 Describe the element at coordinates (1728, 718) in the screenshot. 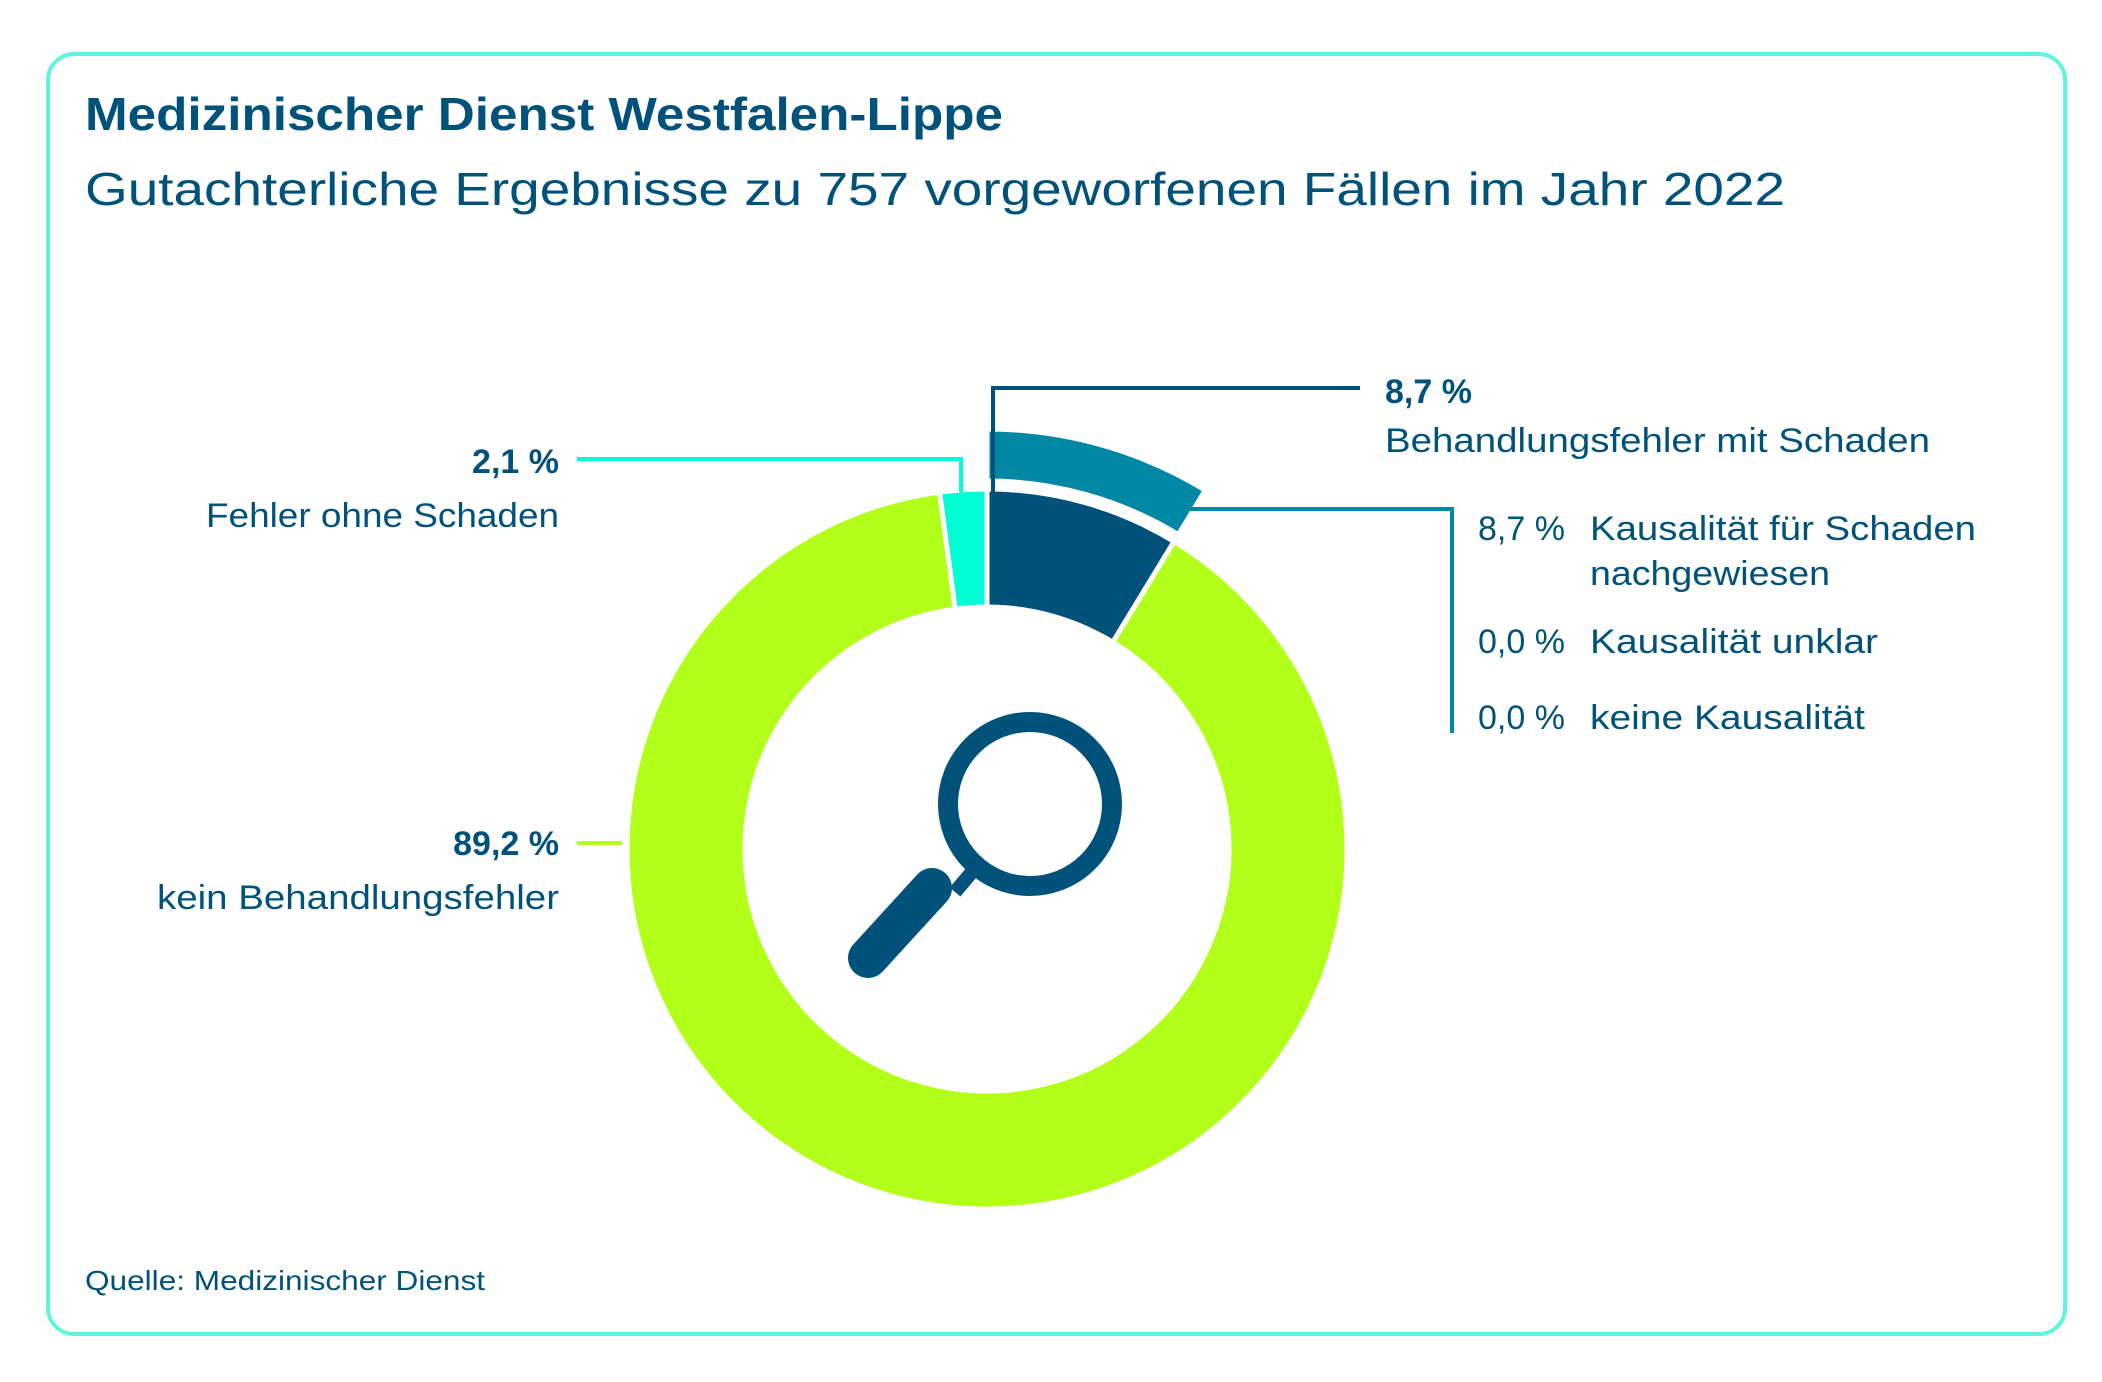

I see `breakdown-label-2: keine Kausalität` at that location.